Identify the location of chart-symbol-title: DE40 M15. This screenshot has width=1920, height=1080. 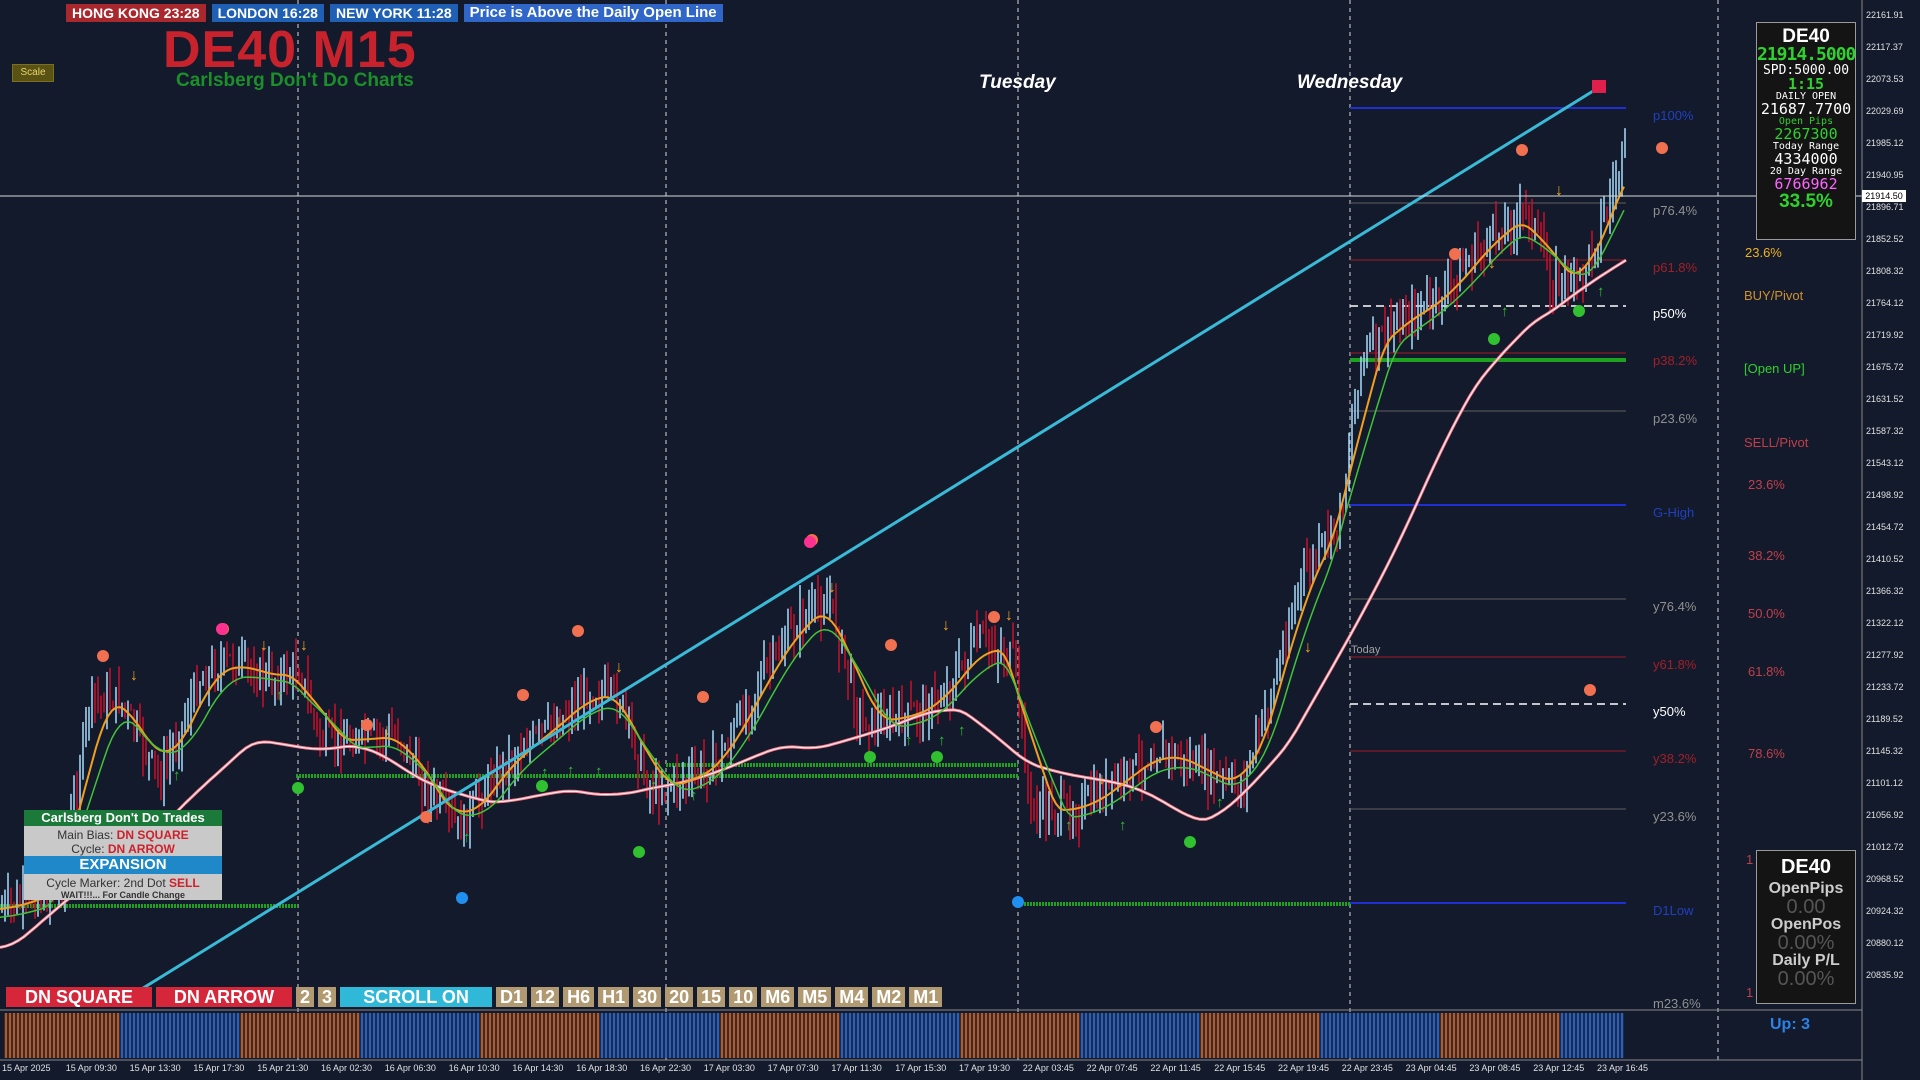
(290, 50).